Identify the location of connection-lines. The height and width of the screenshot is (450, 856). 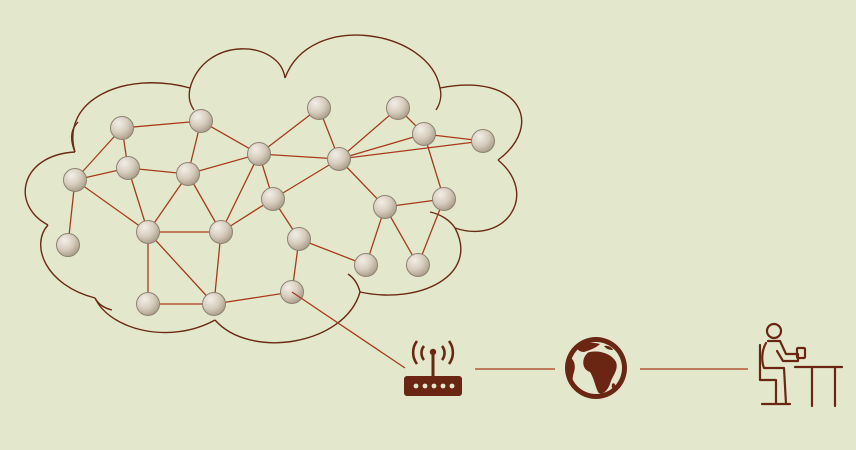
(519, 330).